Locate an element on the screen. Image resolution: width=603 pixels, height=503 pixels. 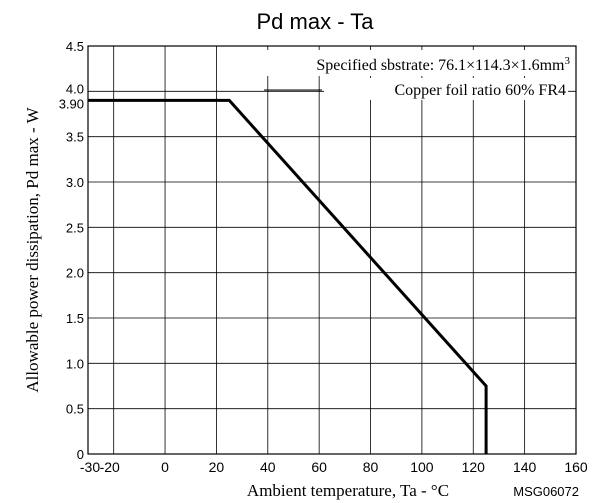
chart-title: Pd max - Ta is located at coordinates (316, 21).